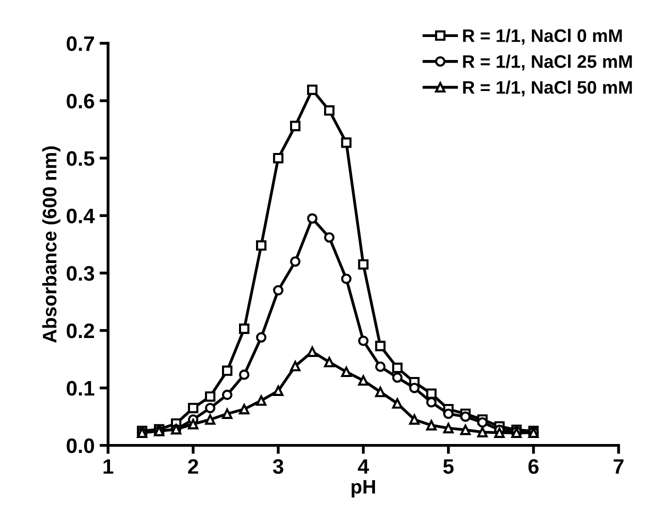 This screenshot has width=663, height=509. Describe the element at coordinates (80, 101) in the screenshot. I see `y-tick-label: 0.6` at that location.